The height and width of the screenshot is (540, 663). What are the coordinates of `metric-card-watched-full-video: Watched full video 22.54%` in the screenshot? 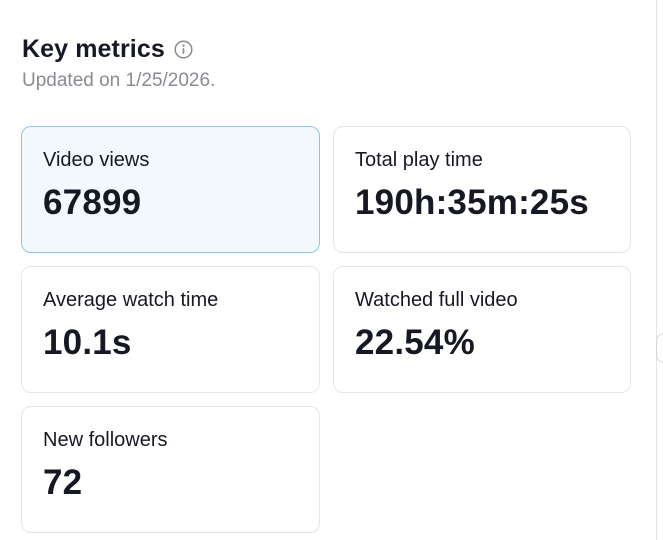 It's located at (482, 329).